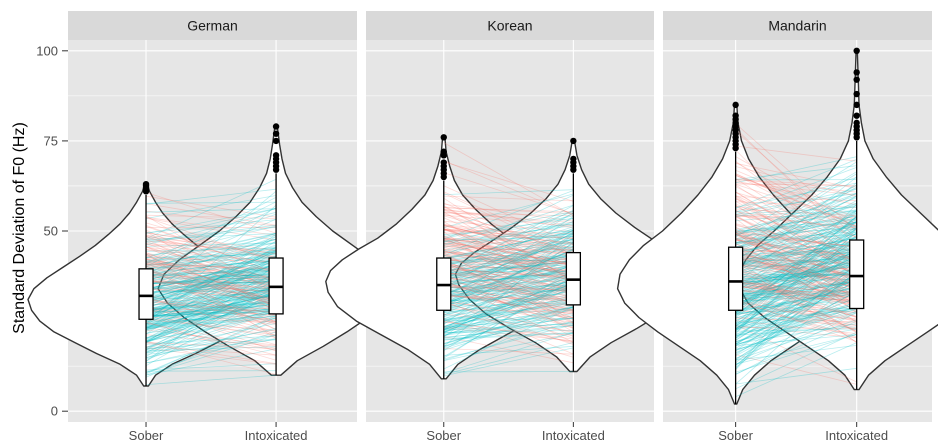  Describe the element at coordinates (54, 411) in the screenshot. I see `y-tick-label: 0` at that location.